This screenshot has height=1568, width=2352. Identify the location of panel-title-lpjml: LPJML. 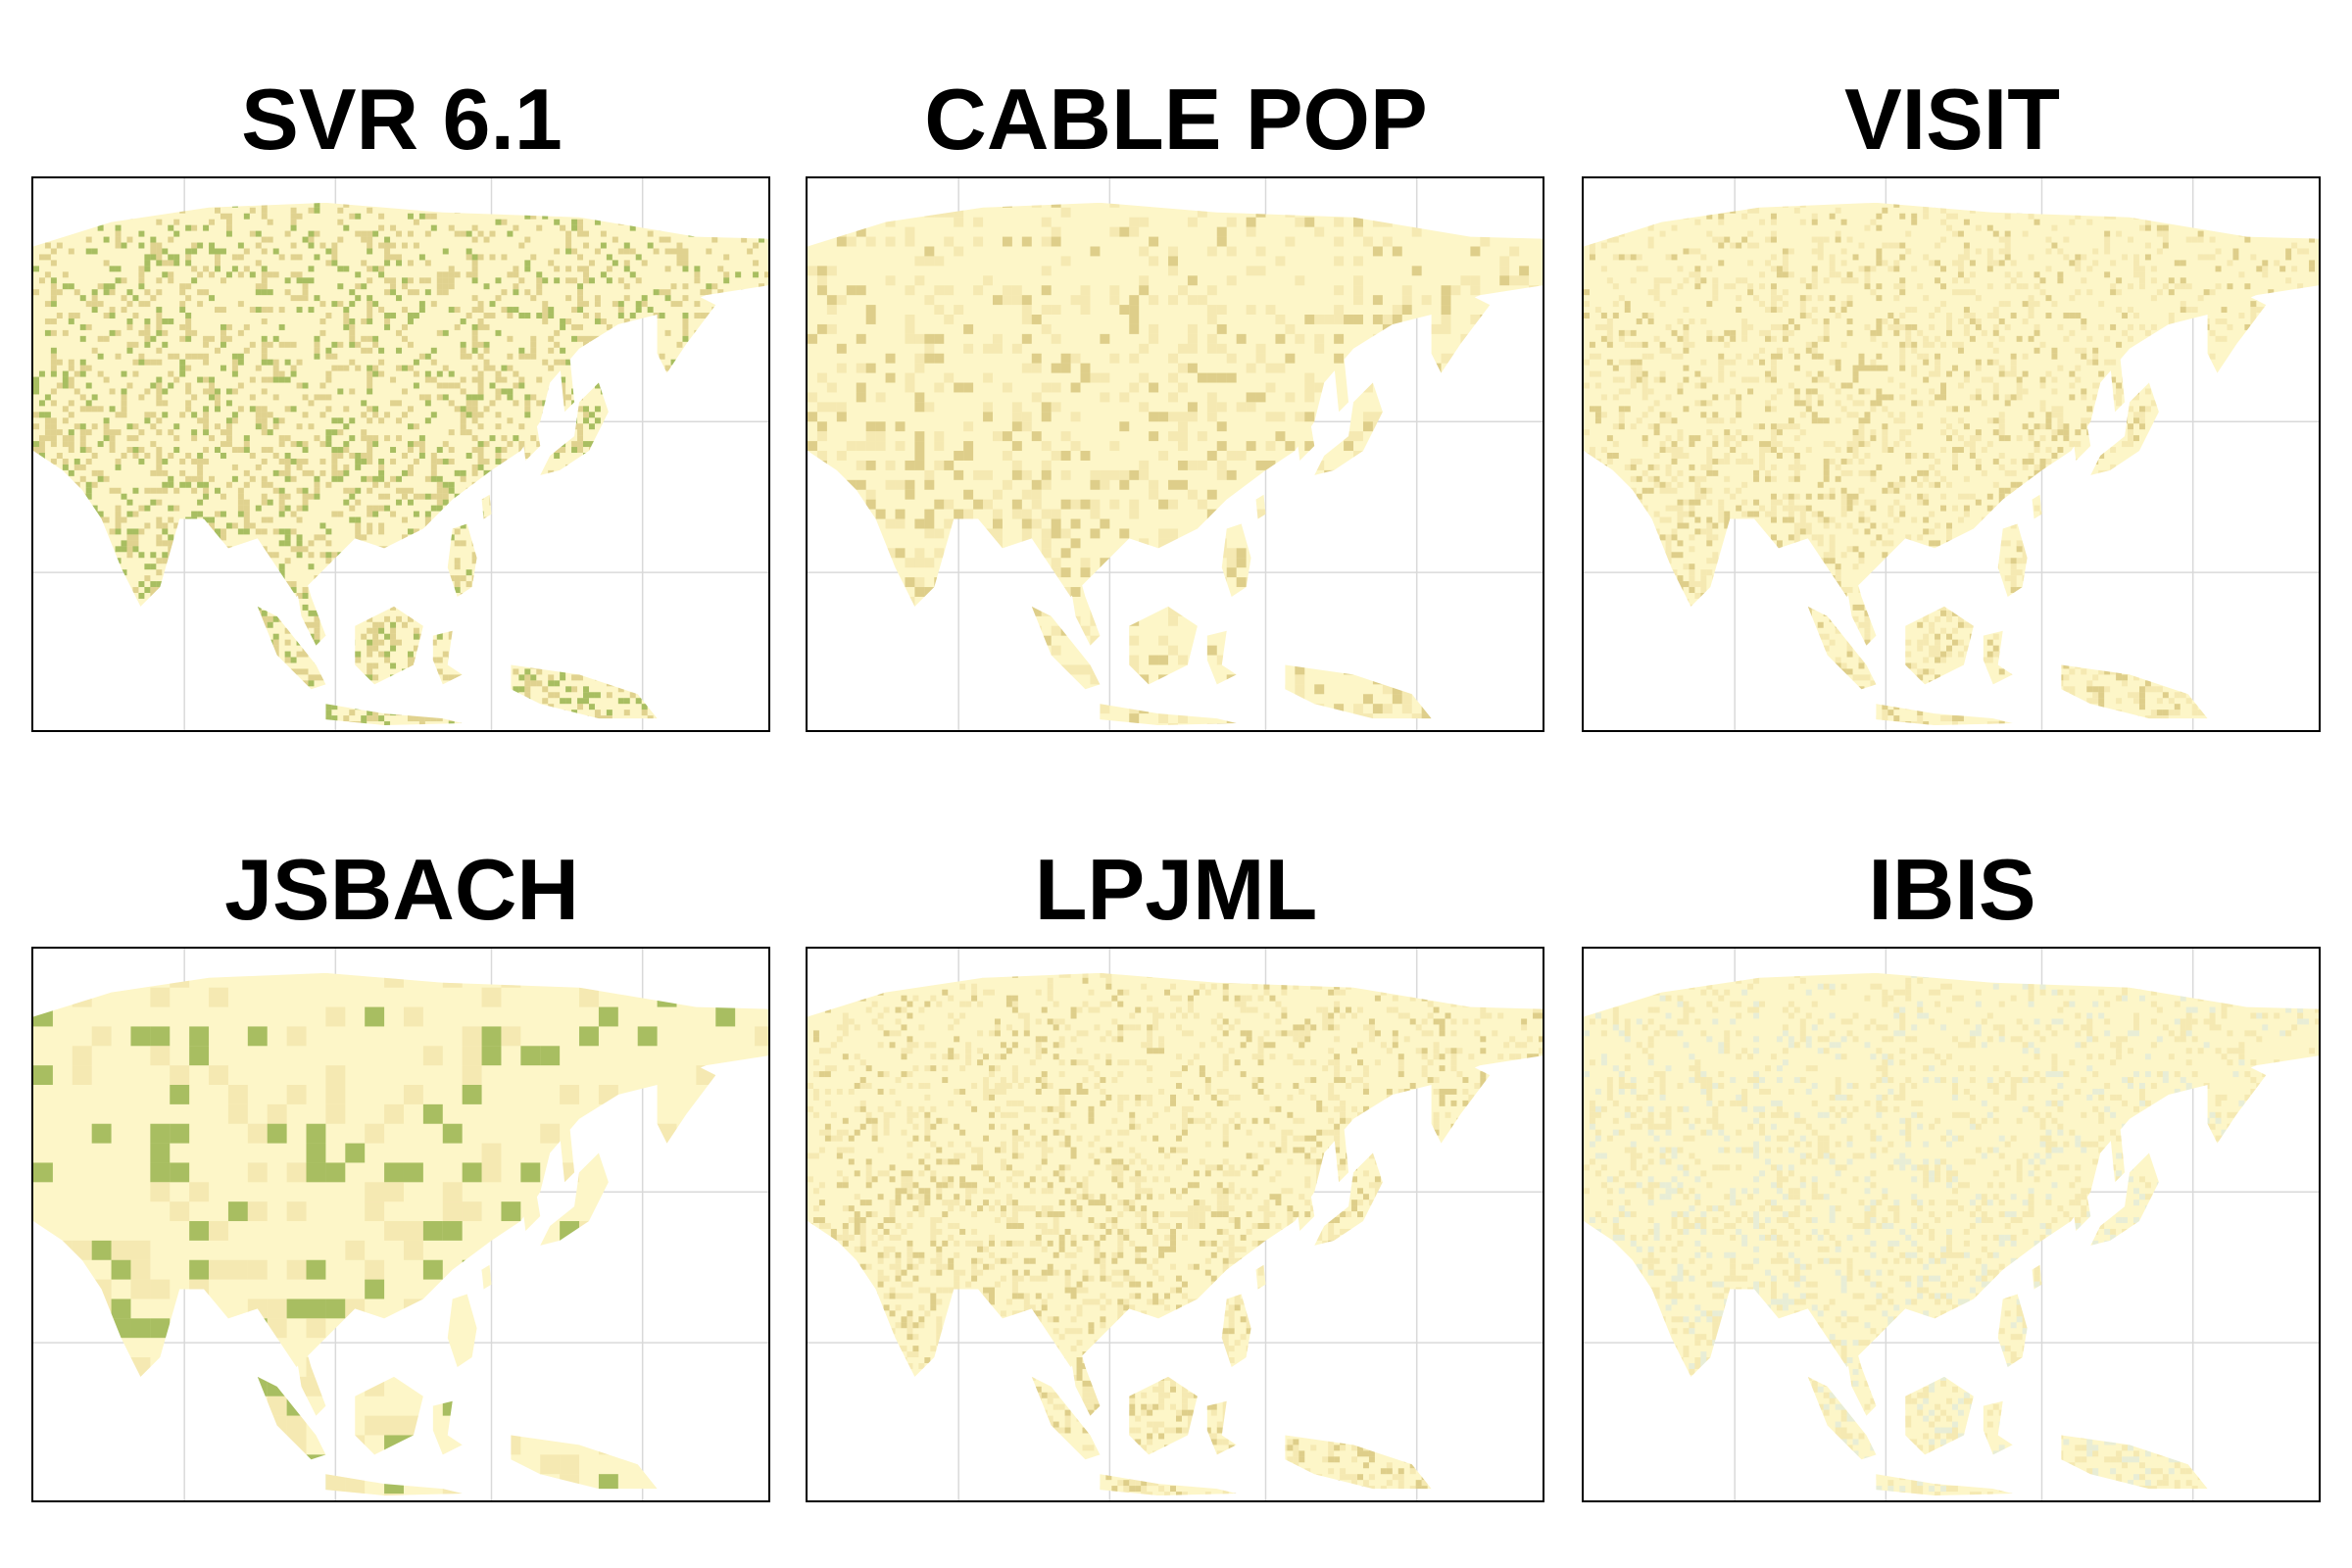
(1176, 889).